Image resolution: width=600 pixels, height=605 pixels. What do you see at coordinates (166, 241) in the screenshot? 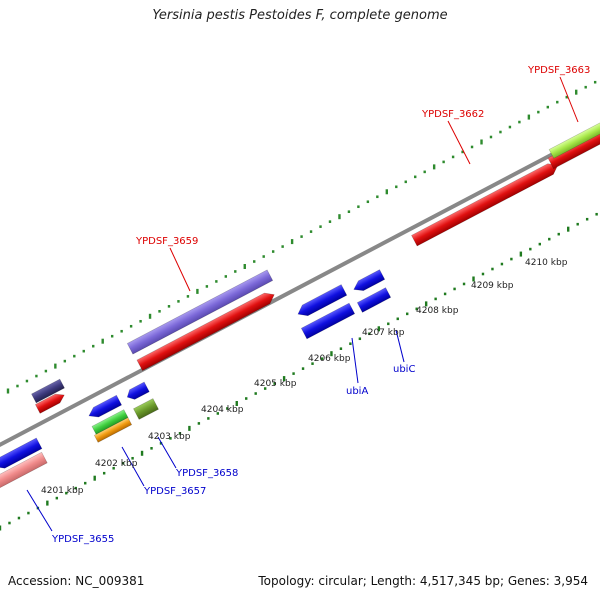
I see `gene-label: YPDSF_3659` at bounding box center [166, 241].